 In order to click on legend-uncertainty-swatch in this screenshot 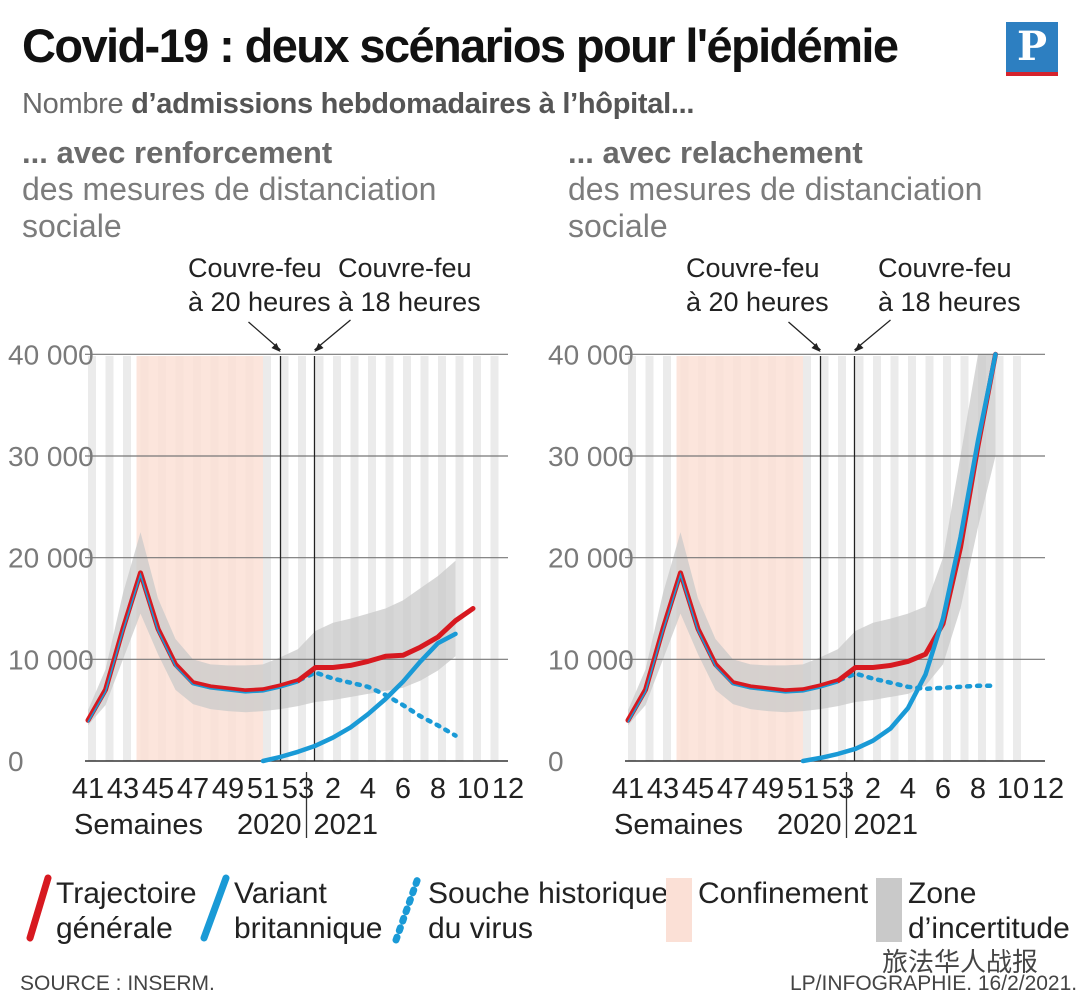, I will do `click(889, 910)`.